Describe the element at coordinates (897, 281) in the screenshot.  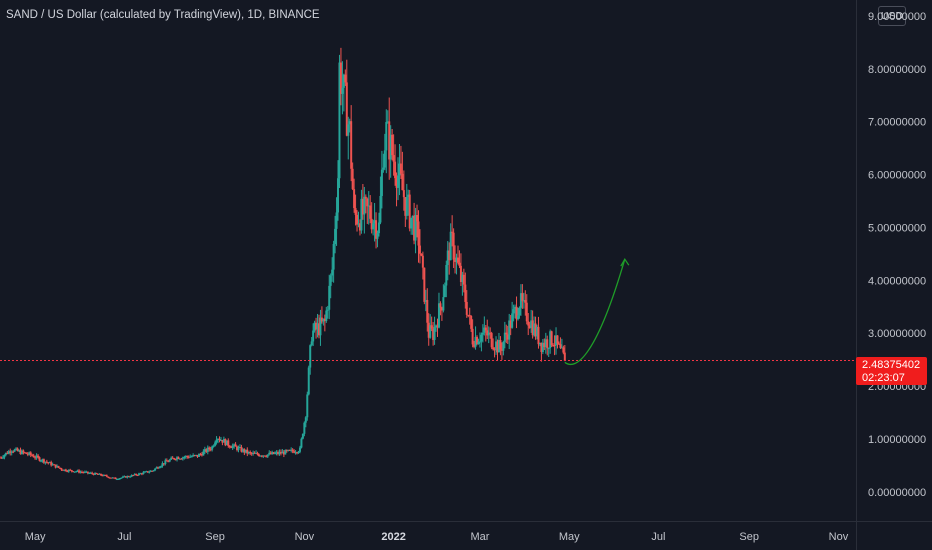
I see `y-tick-label: 4.00000000` at that location.